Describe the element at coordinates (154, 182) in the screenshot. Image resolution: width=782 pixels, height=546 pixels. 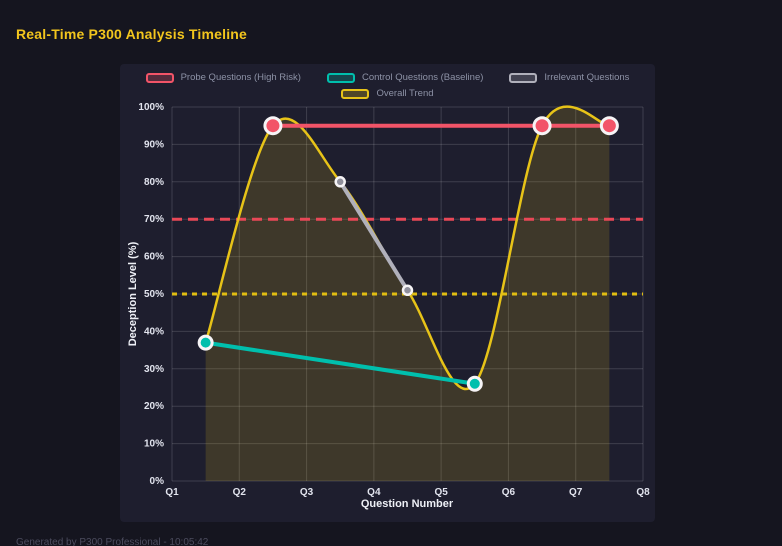
I see `y-tick-label: 80%` at that location.